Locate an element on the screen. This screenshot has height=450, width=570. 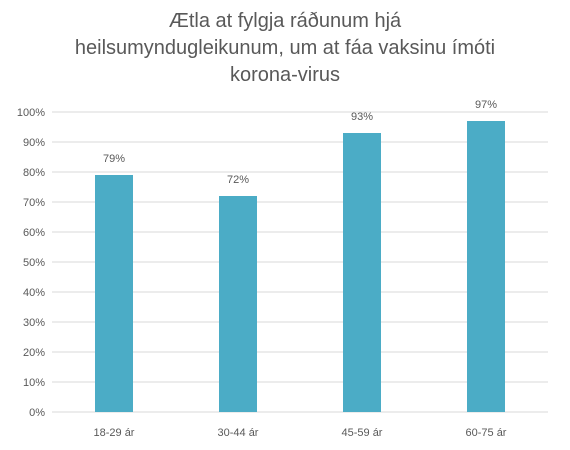
y-tick-label: 100% is located at coordinates (31, 113).